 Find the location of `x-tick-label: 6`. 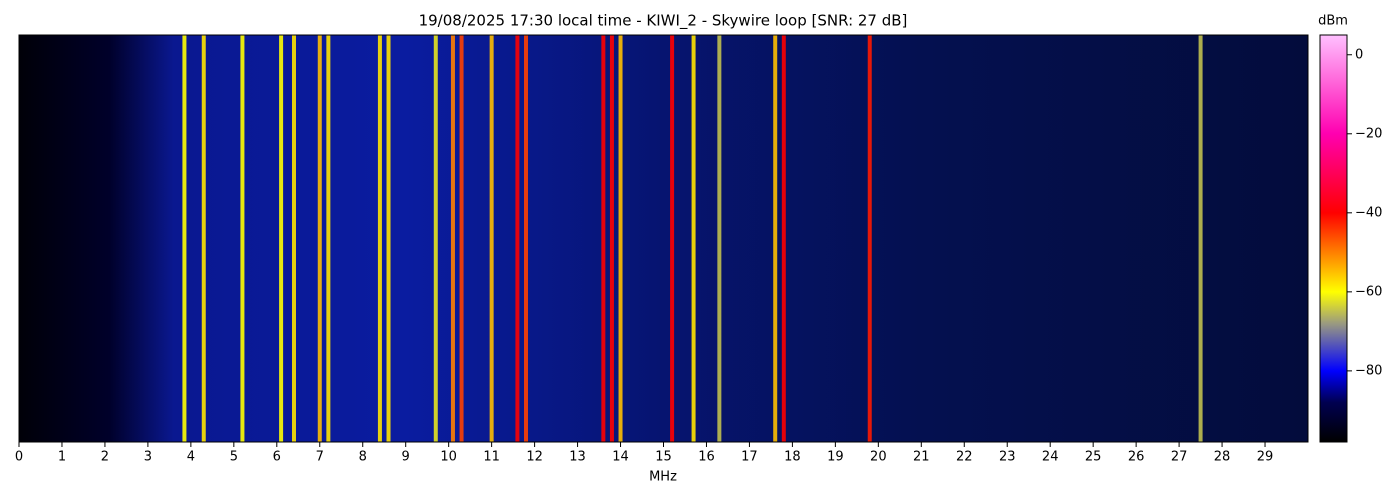

x-tick-label: 6 is located at coordinates (277, 457).